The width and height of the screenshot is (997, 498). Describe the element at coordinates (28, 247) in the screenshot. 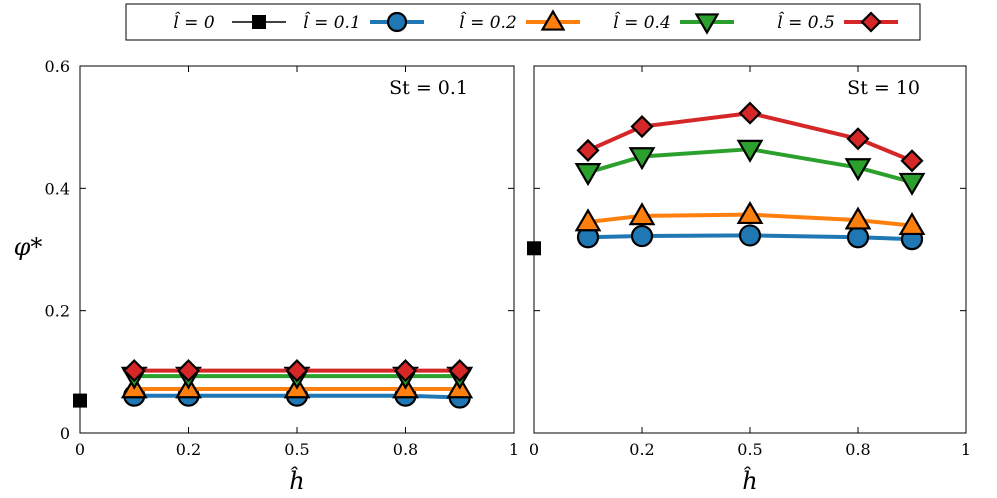

I see `y-axis-title: φ*` at that location.